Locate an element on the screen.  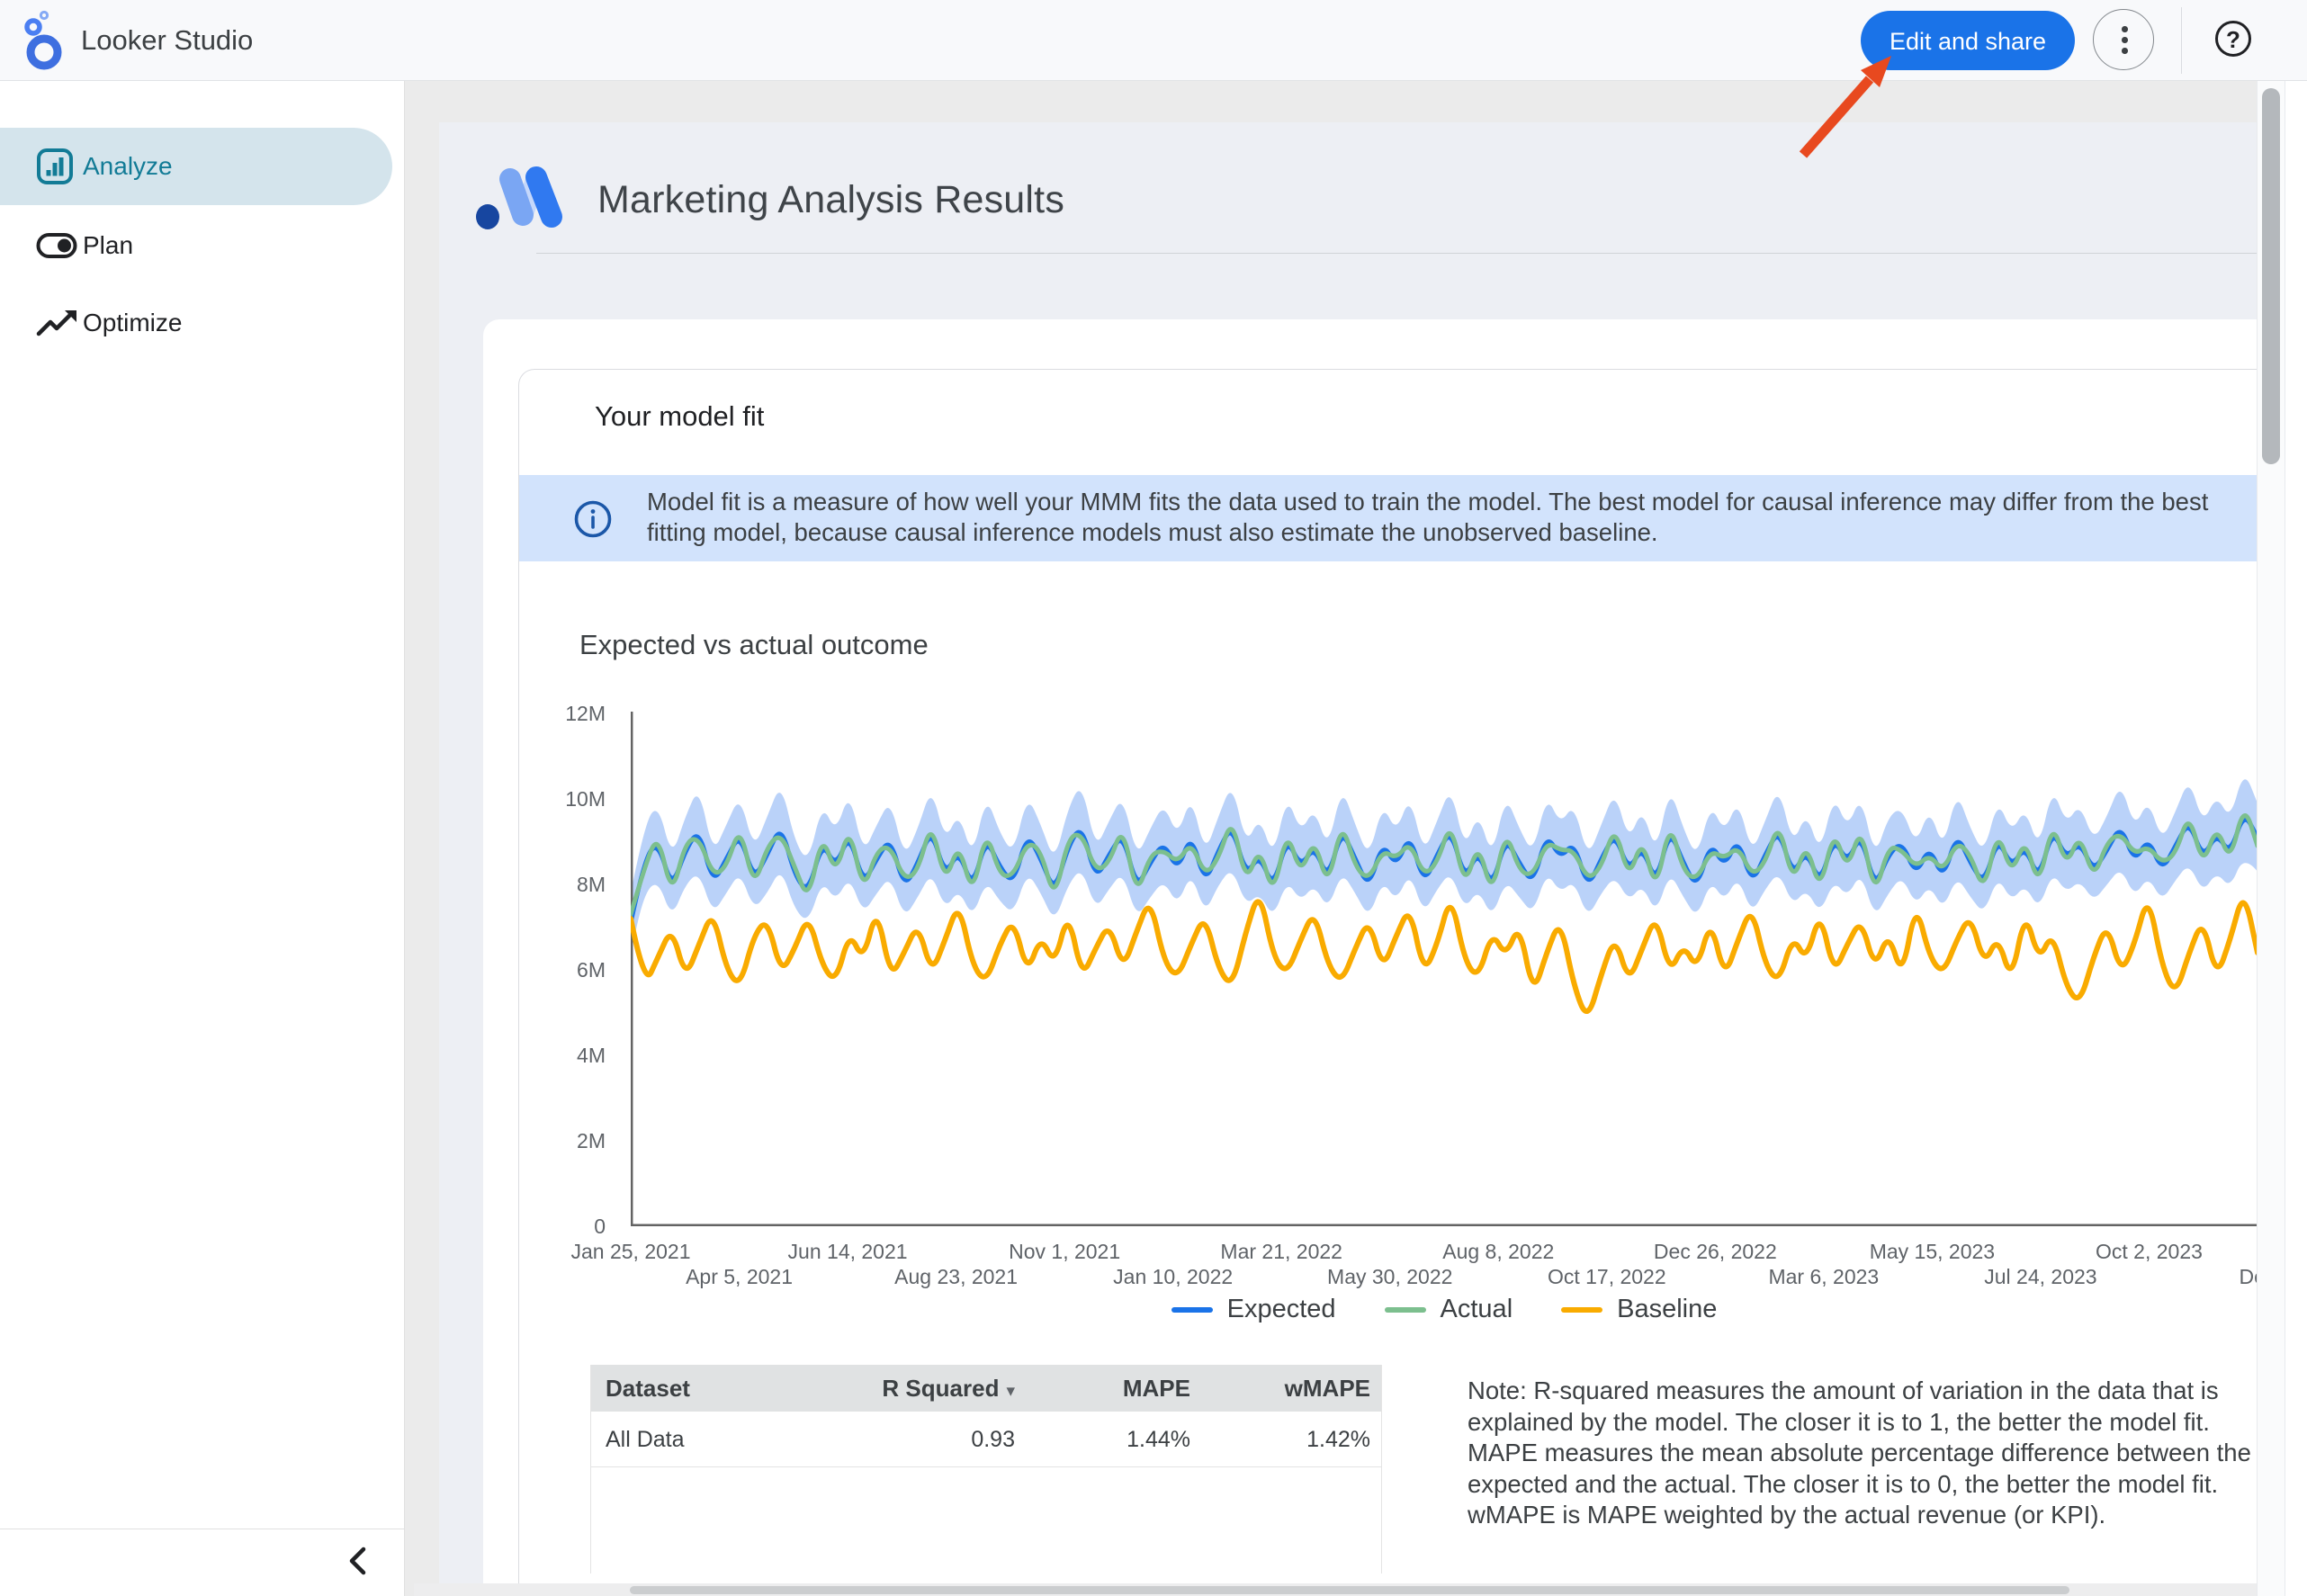
x-tick-label: Nov 1, 2021 is located at coordinates (1065, 1251).